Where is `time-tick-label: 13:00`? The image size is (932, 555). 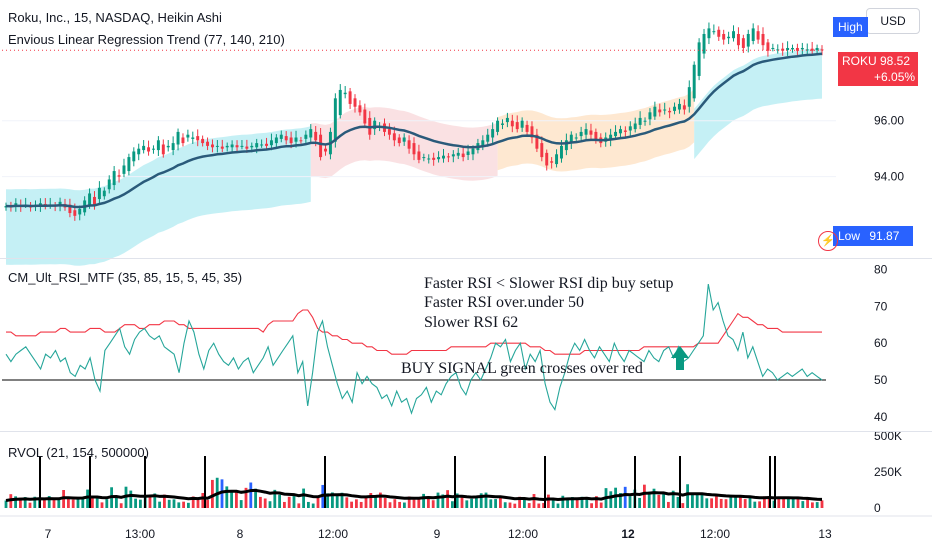
time-tick-label: 13:00 is located at coordinates (140, 534).